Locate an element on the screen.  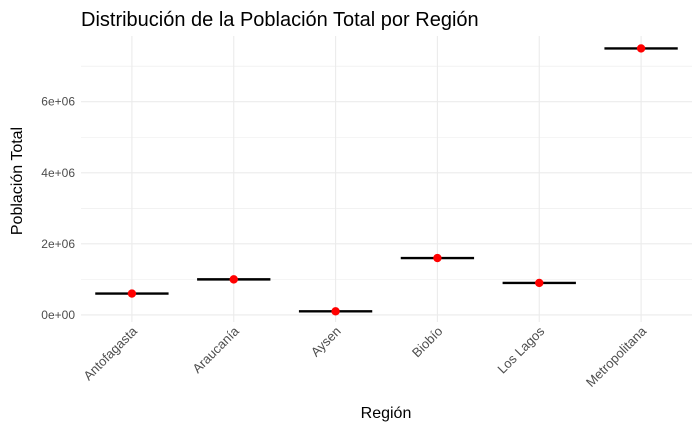
y-tick-label: 4e+06 is located at coordinates (58, 173).